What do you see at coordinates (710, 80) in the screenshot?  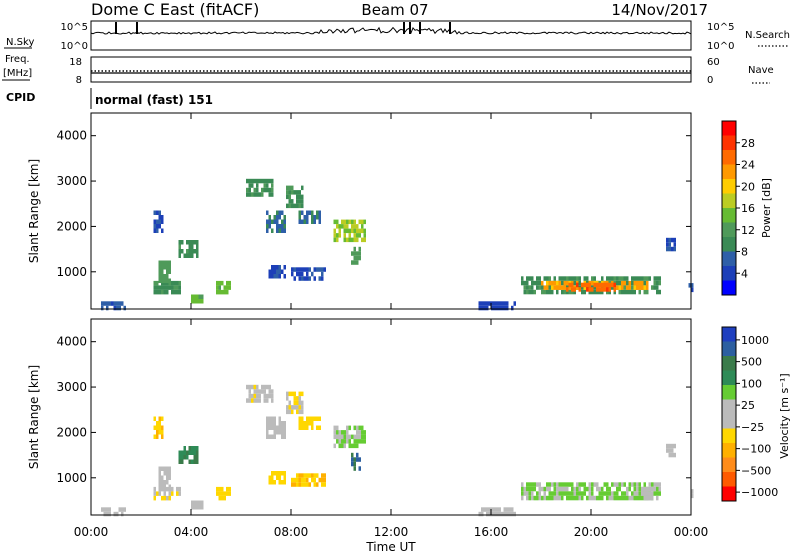 I see `nave-tick-bottom: 0` at bounding box center [710, 80].